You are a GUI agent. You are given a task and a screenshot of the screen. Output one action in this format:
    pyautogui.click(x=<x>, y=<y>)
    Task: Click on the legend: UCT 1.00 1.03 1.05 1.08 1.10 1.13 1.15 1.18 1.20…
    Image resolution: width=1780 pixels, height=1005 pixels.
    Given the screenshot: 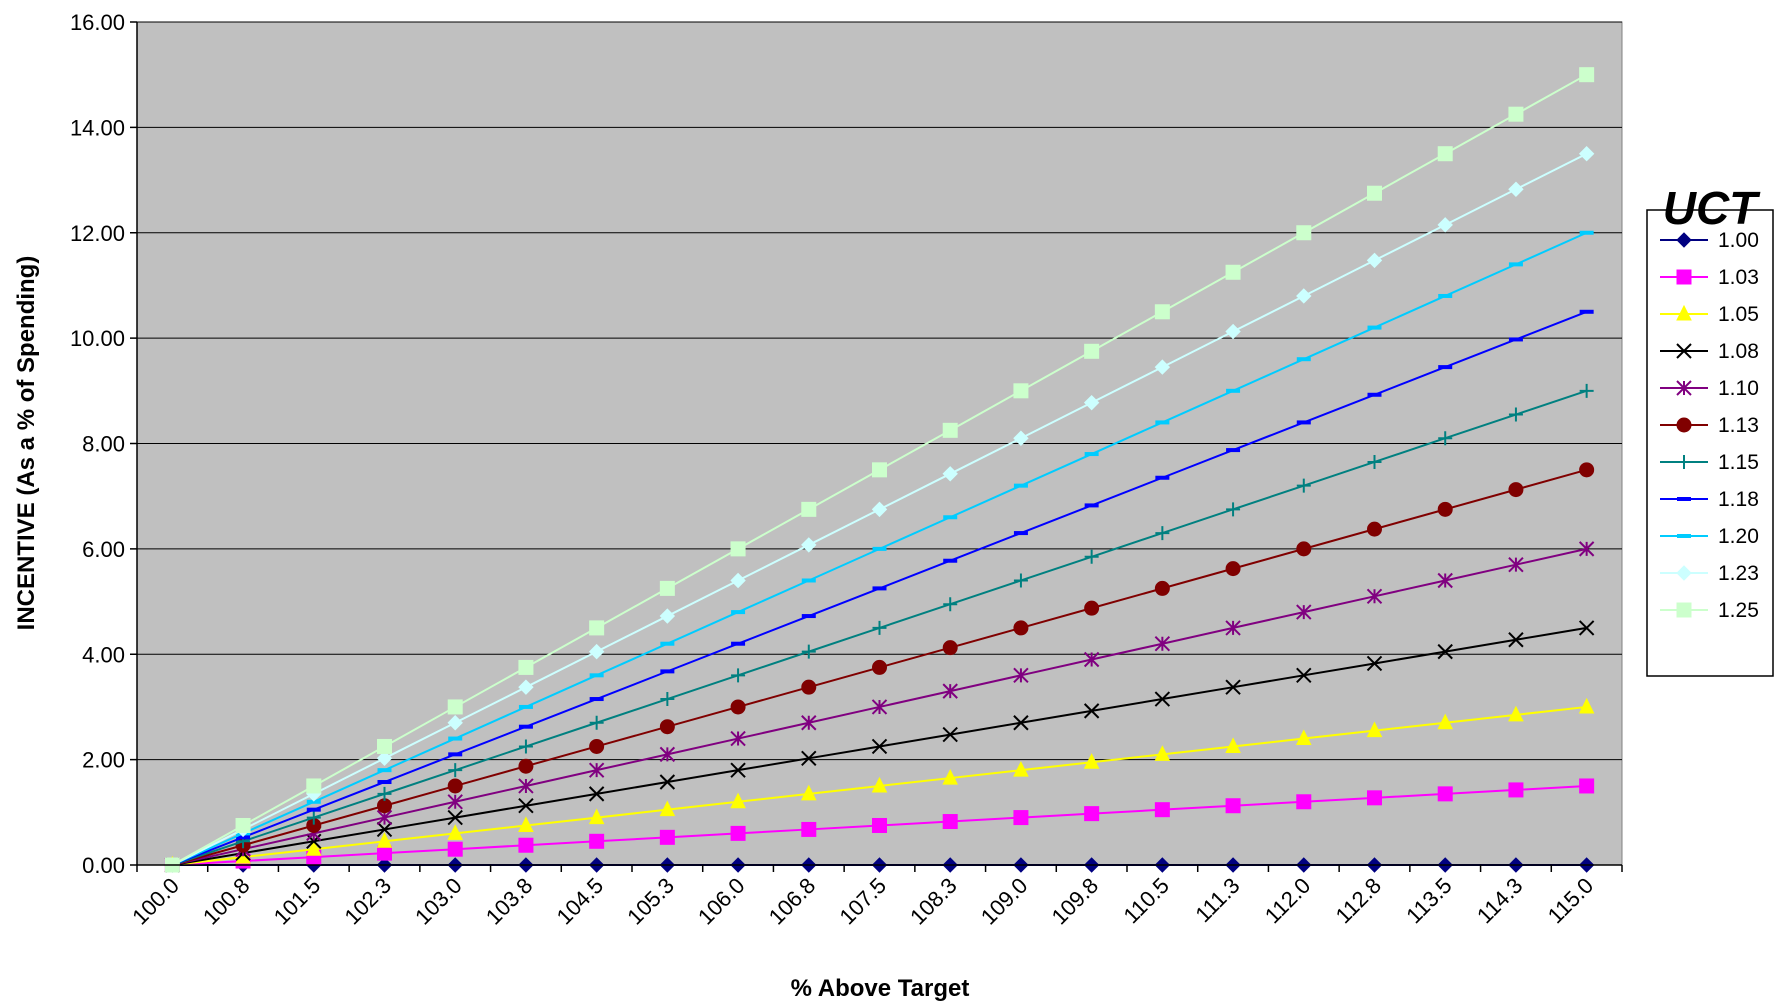 What is the action you would take?
    pyautogui.click(x=1710, y=429)
    